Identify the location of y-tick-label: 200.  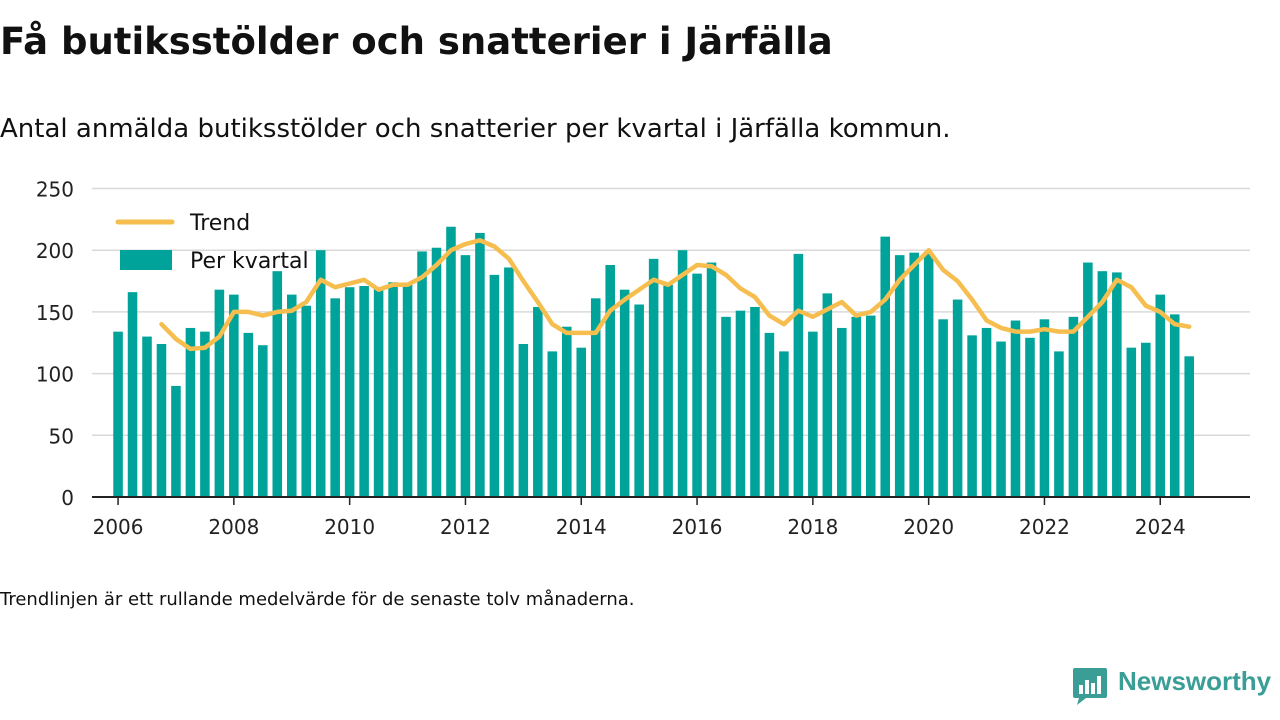
(55, 251).